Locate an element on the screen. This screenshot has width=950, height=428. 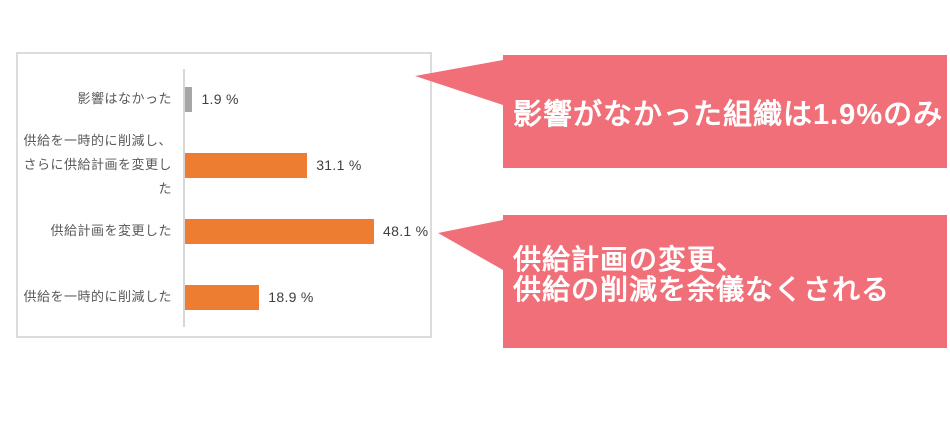
bar-group: 18.9 % is located at coordinates (249, 297).